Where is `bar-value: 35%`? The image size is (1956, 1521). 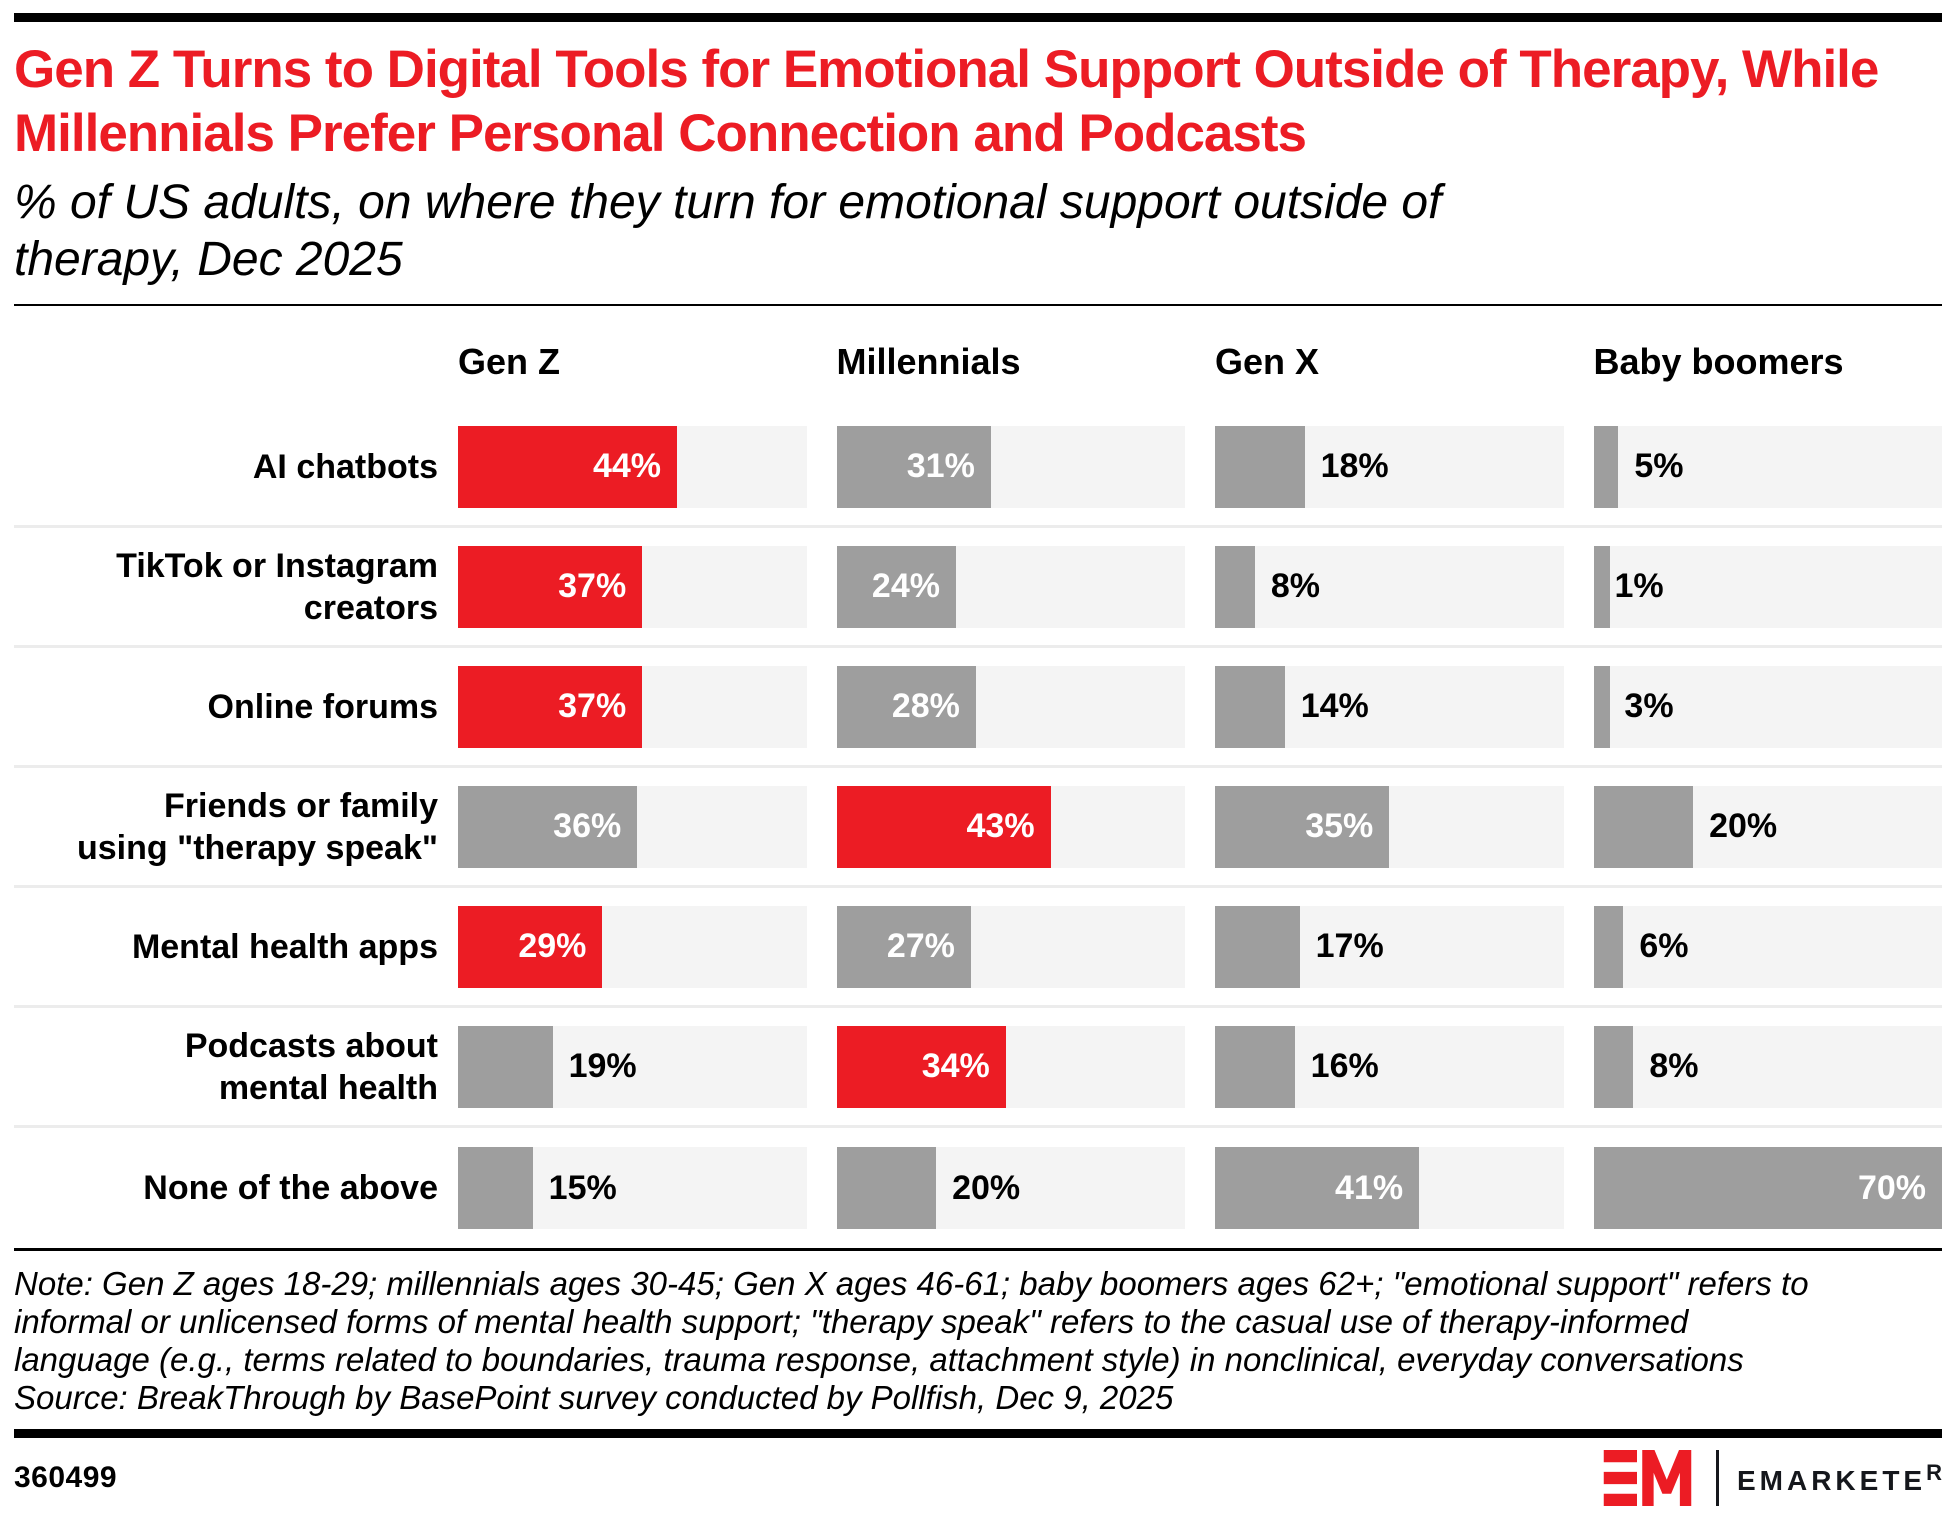
bar-value: 35% is located at coordinates (1339, 826).